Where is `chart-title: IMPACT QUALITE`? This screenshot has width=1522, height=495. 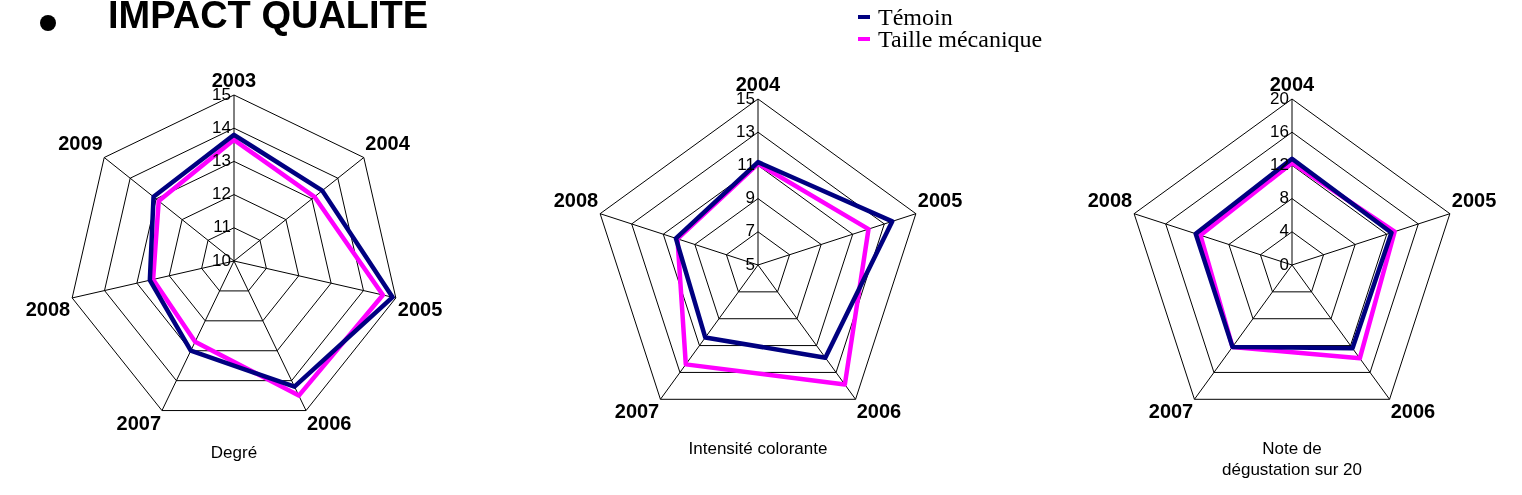 chart-title: IMPACT QUALITE is located at coordinates (268, 18).